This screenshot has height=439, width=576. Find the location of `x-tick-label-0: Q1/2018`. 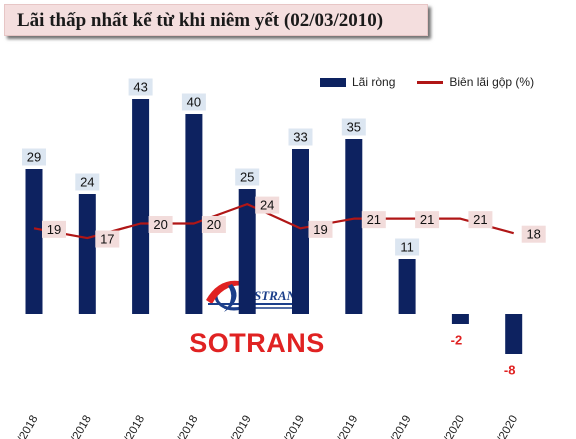

x-tick-label-0: Q1/2018 is located at coordinates (24, 426).